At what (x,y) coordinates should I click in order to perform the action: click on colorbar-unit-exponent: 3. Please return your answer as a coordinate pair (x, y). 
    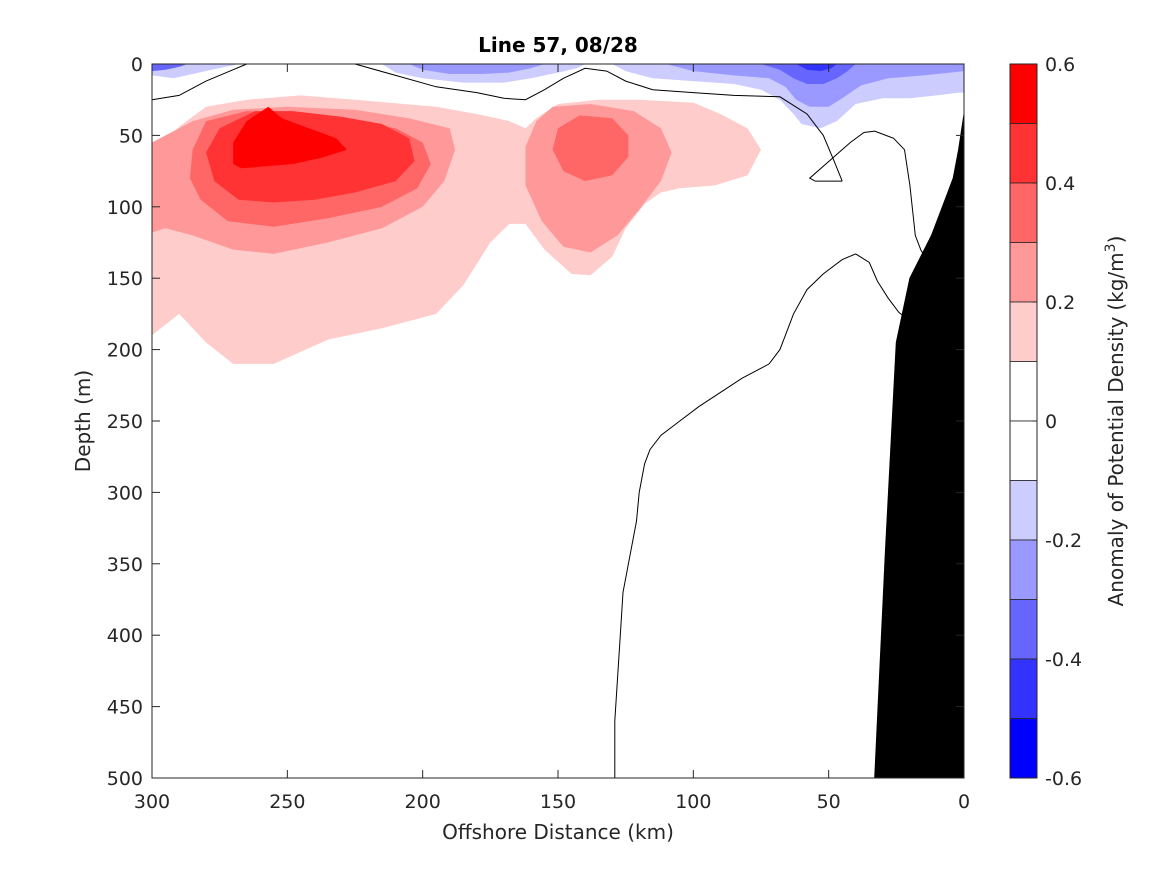
    Looking at the image, I should click on (1111, 247).